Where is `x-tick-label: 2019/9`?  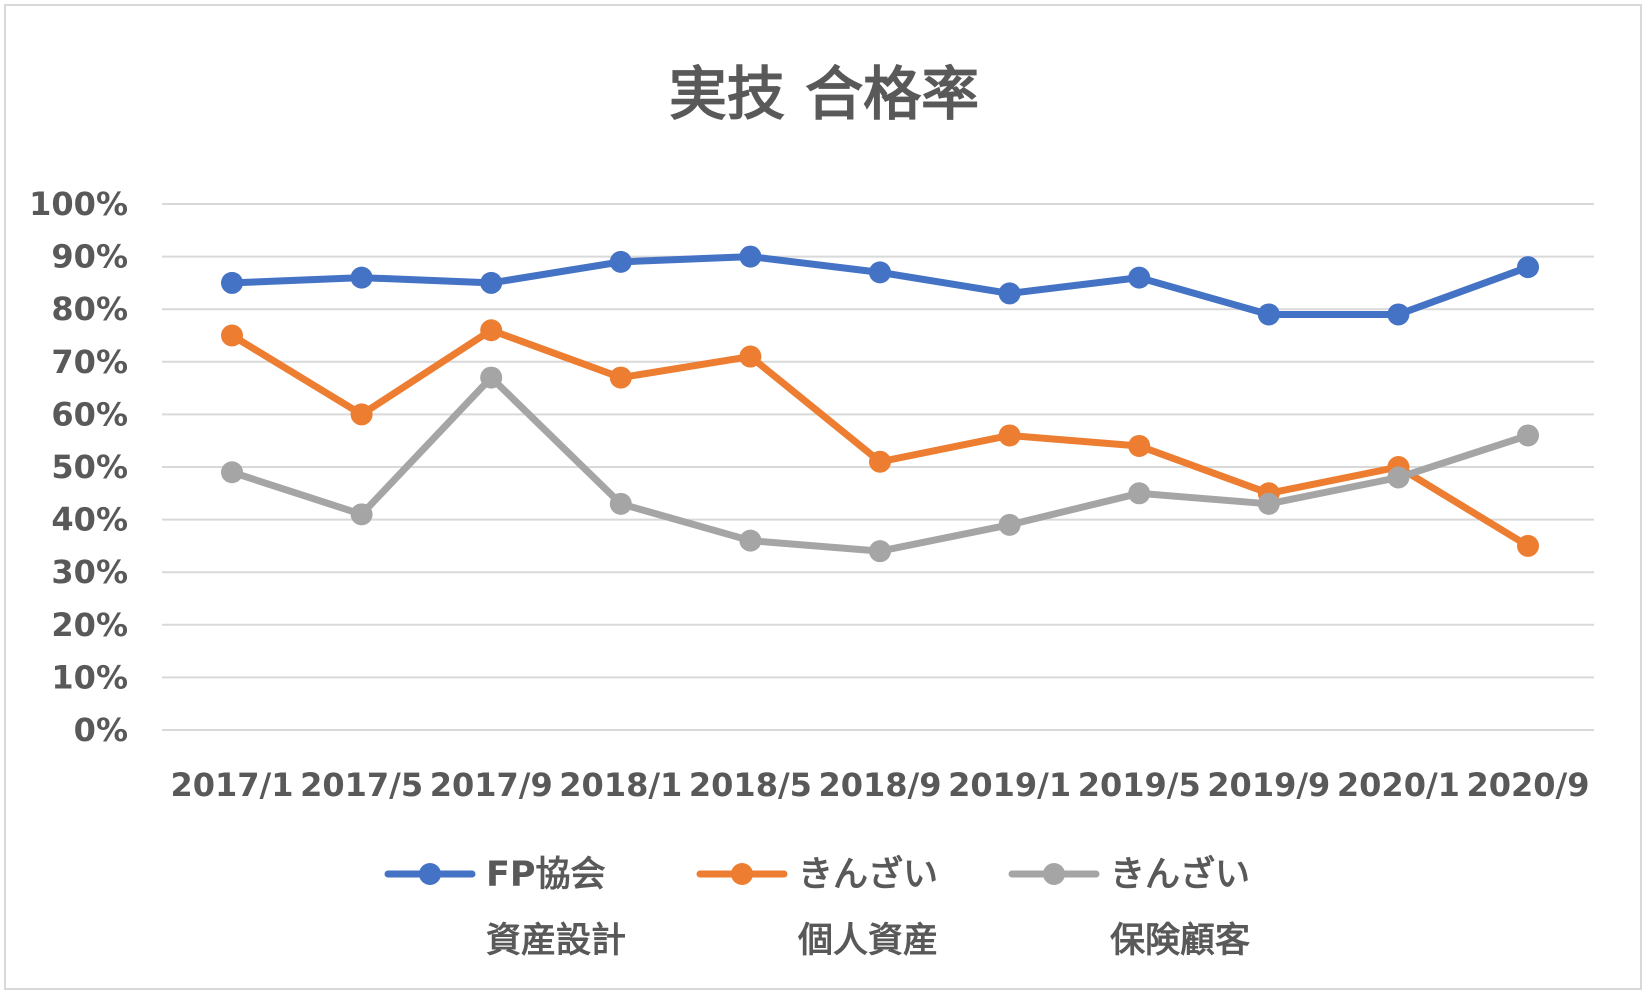
x-tick-label: 2019/9 is located at coordinates (1268, 785).